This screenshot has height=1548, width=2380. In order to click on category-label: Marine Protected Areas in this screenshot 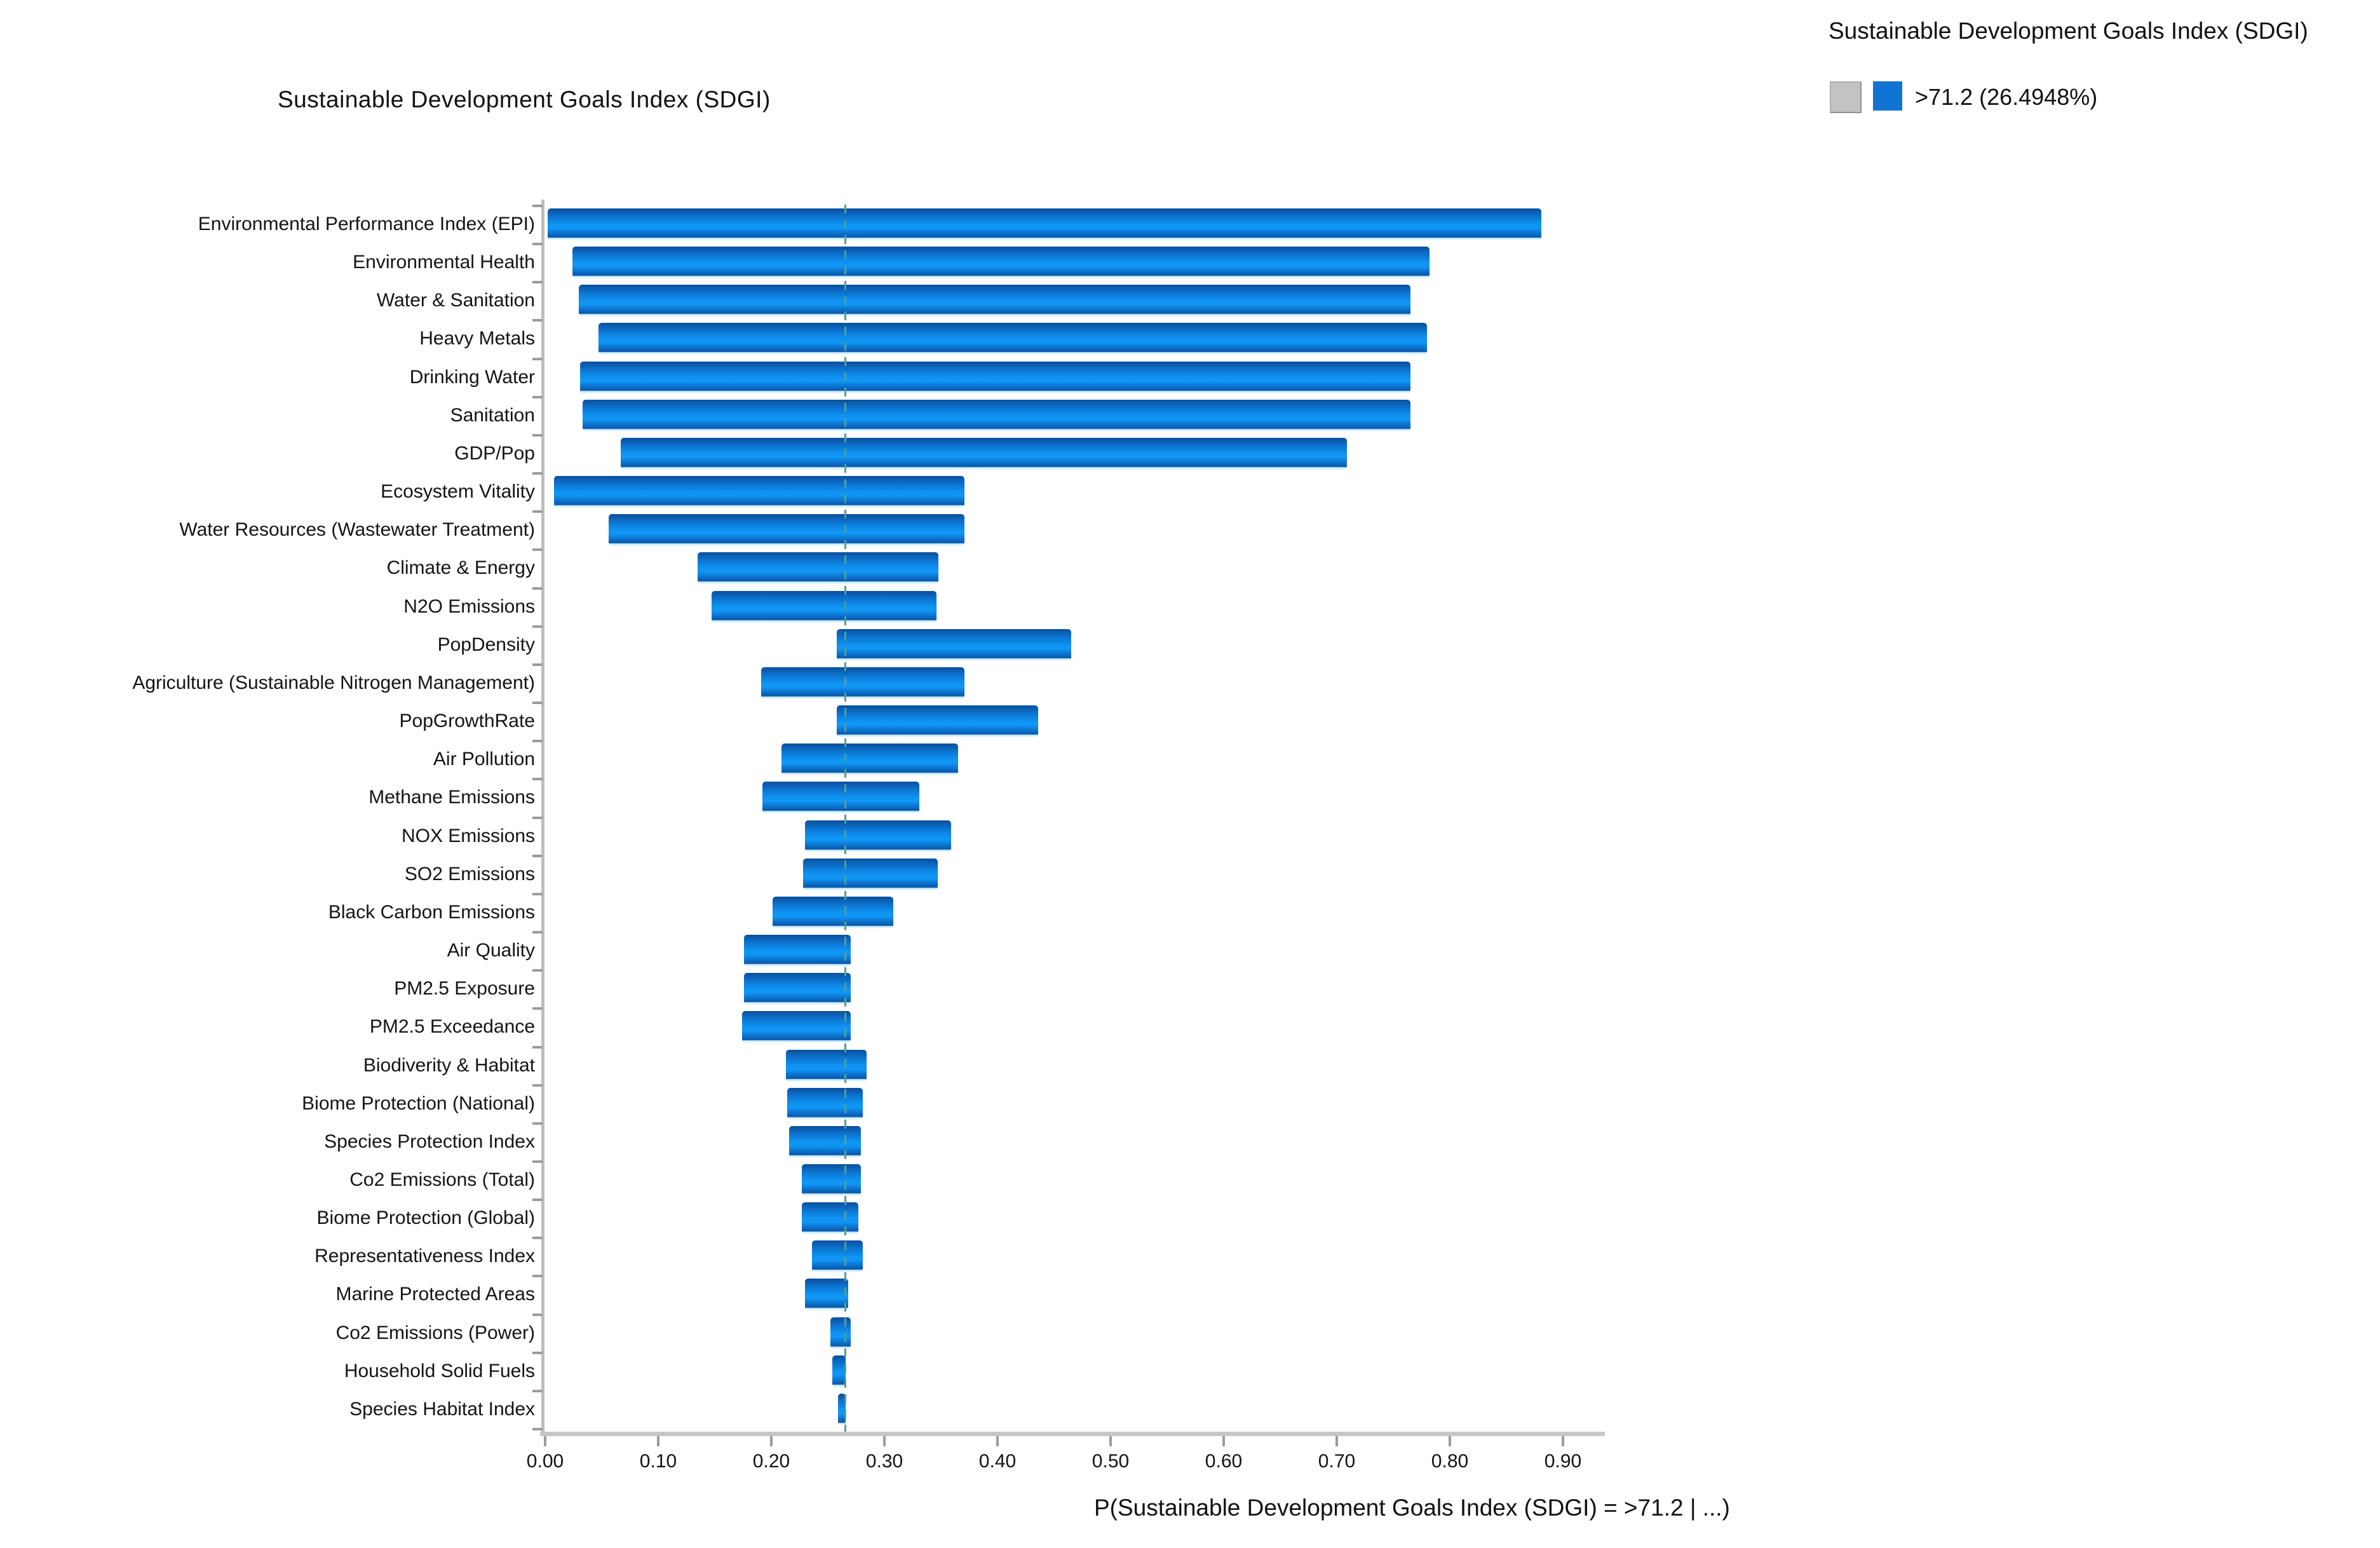, I will do `click(436, 1294)`.